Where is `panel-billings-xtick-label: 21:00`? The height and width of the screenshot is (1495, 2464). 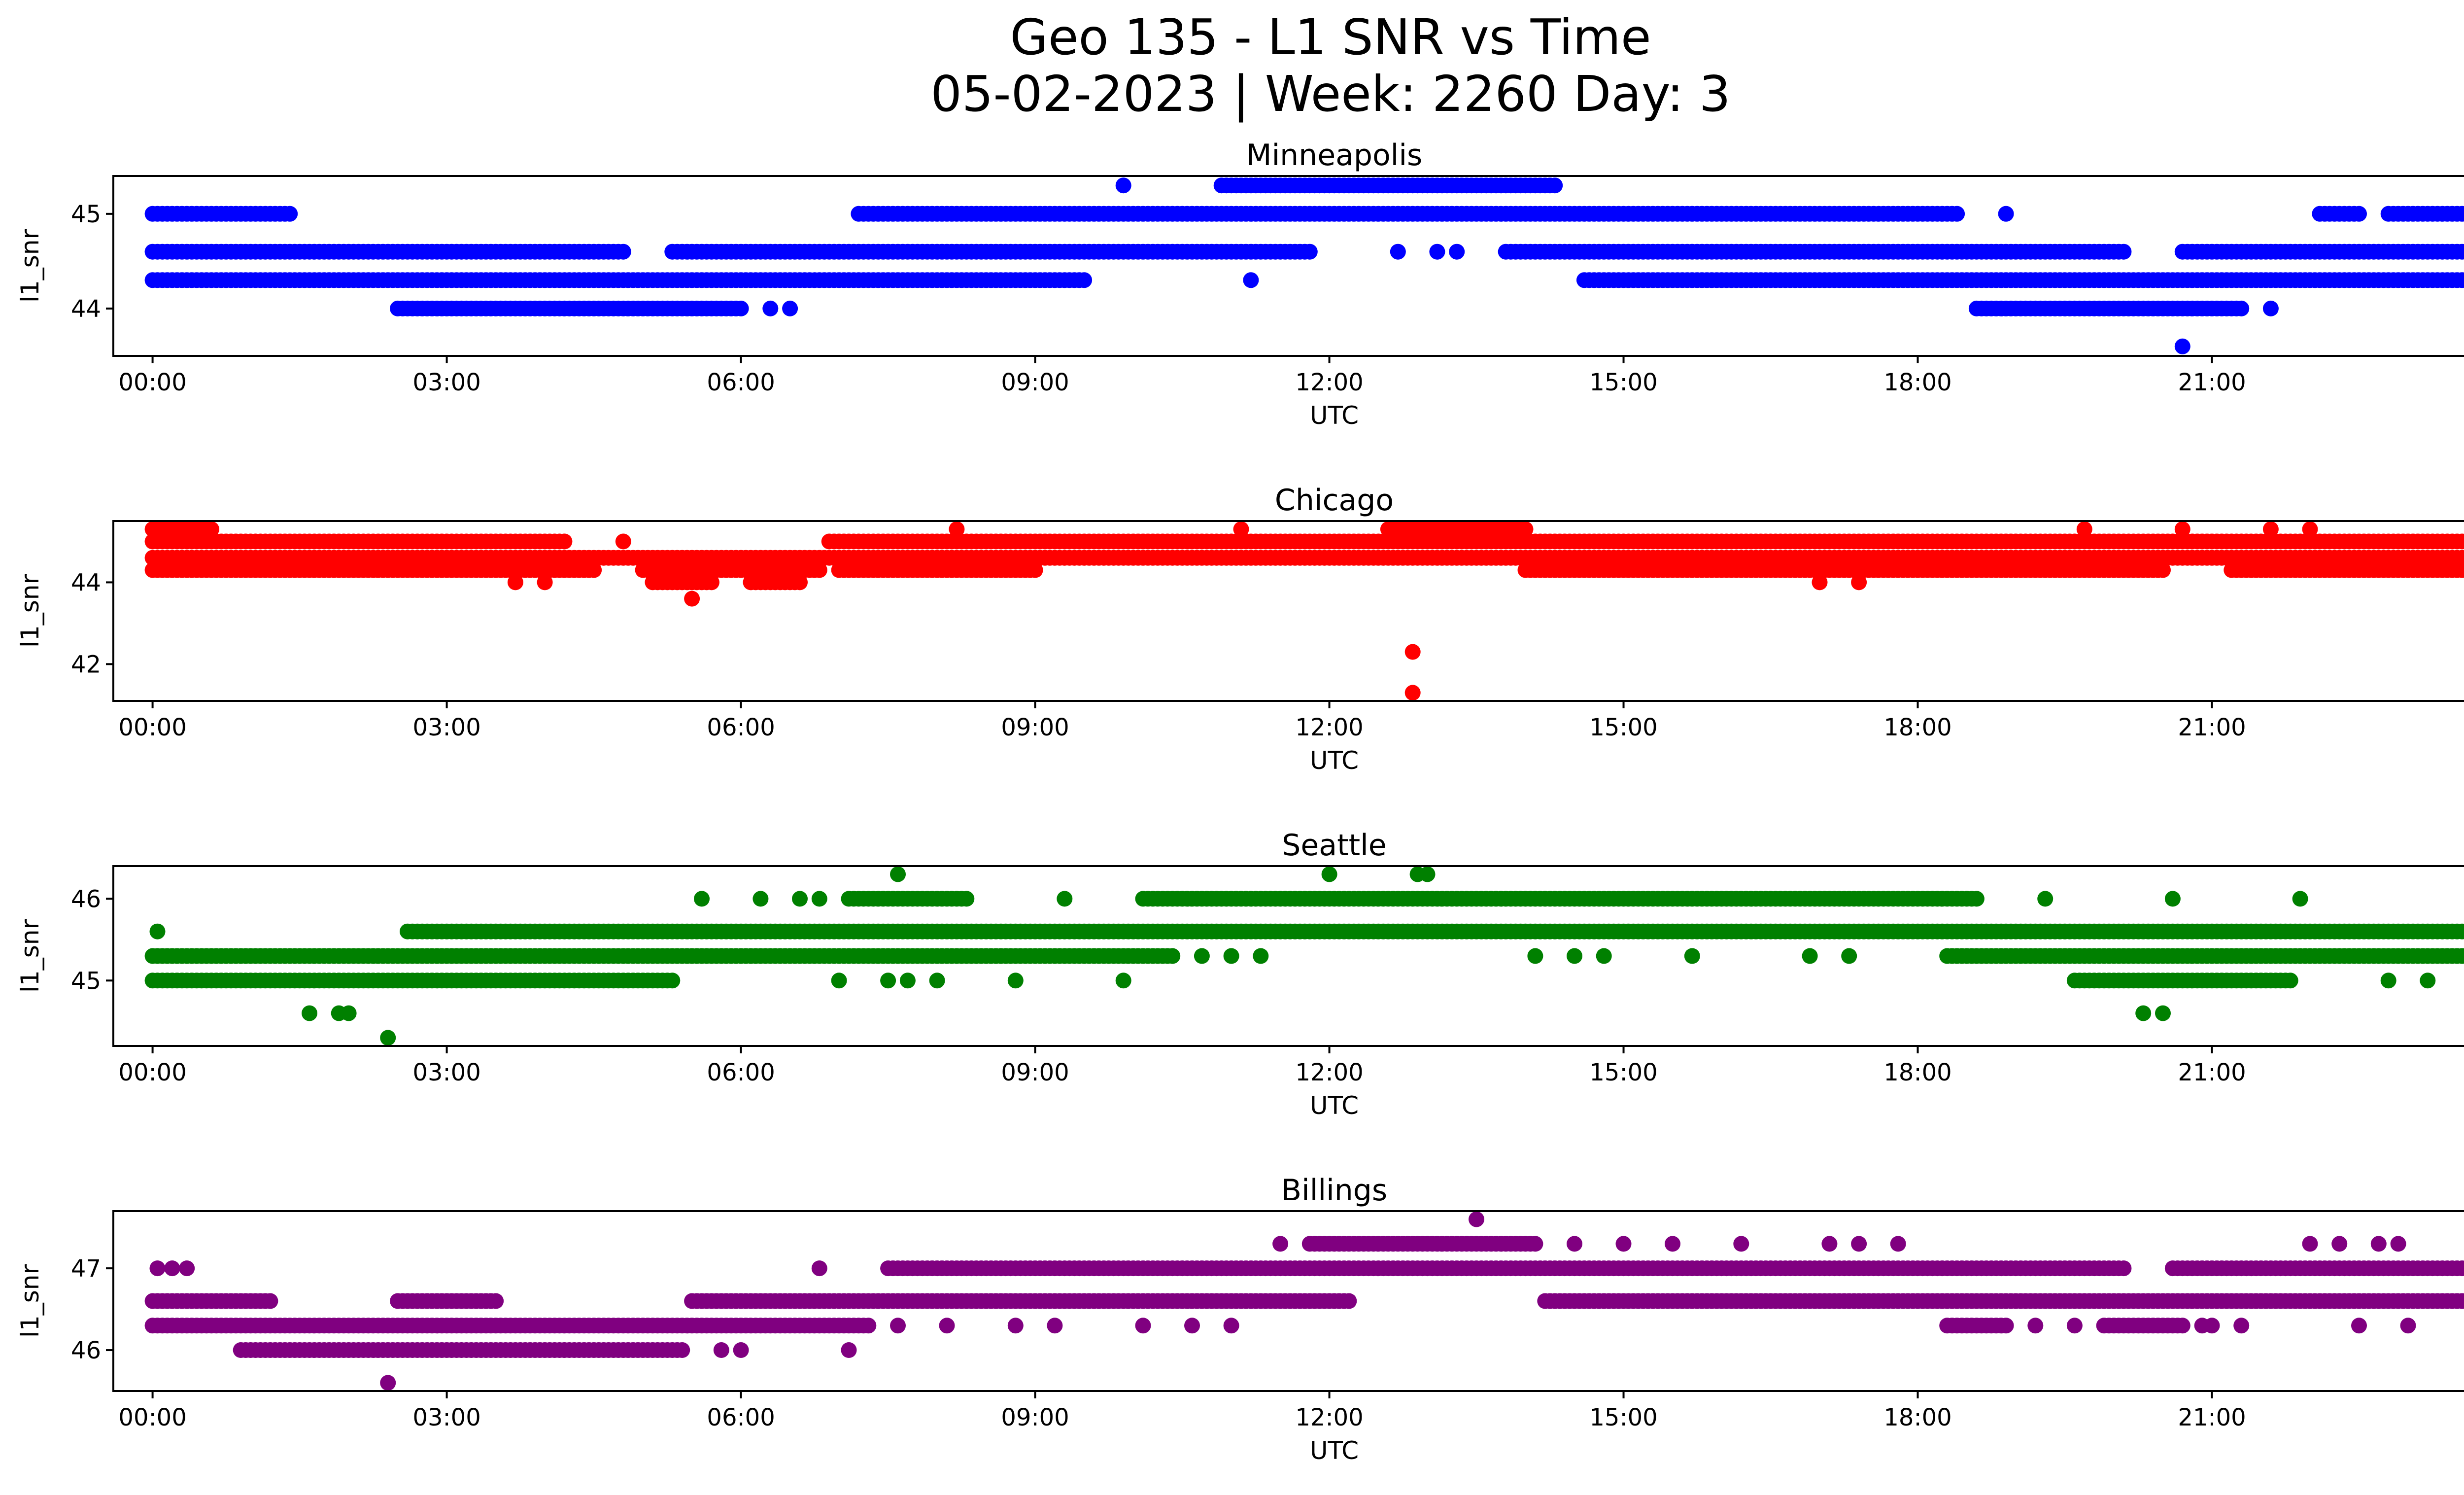 panel-billings-xtick-label: 21:00 is located at coordinates (2212, 1417).